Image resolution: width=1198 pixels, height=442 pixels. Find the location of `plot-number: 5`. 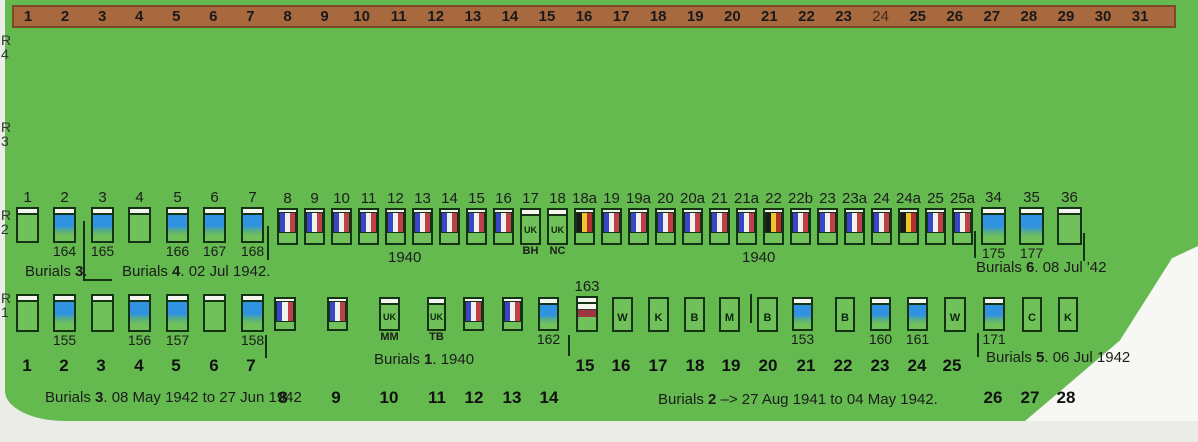

plot-number: 5 is located at coordinates (176, 365).